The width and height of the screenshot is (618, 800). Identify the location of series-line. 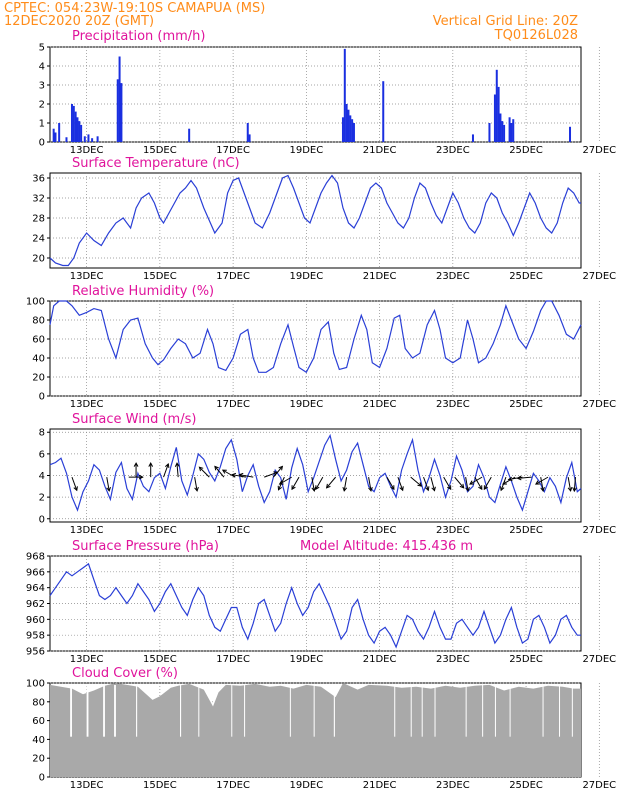
(315, 472).